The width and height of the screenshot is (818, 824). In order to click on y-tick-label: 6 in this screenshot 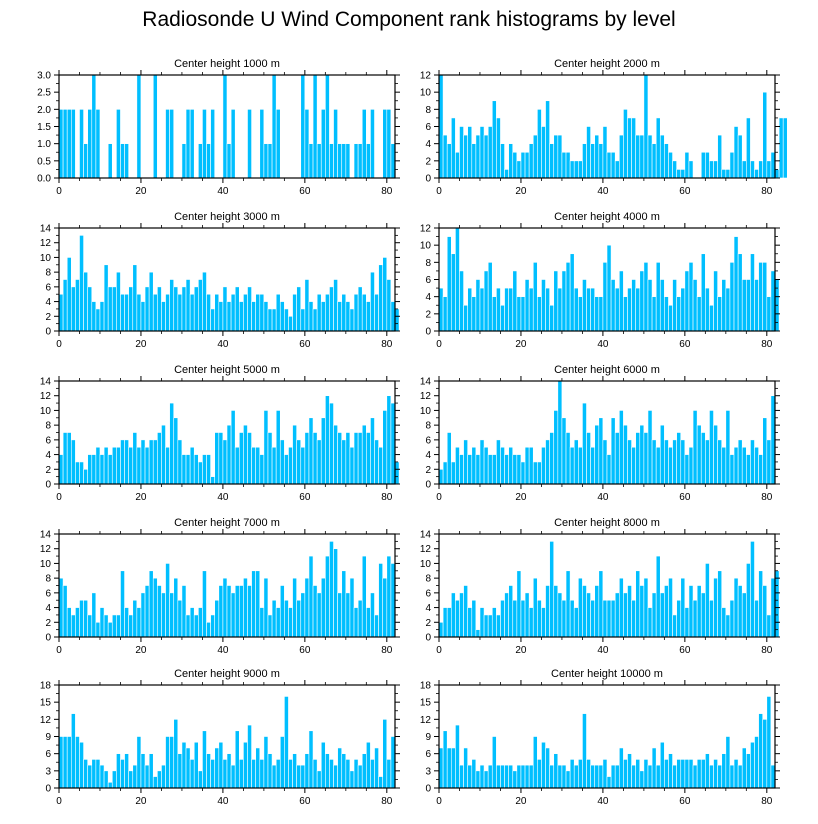, I will do `click(428, 754)`.